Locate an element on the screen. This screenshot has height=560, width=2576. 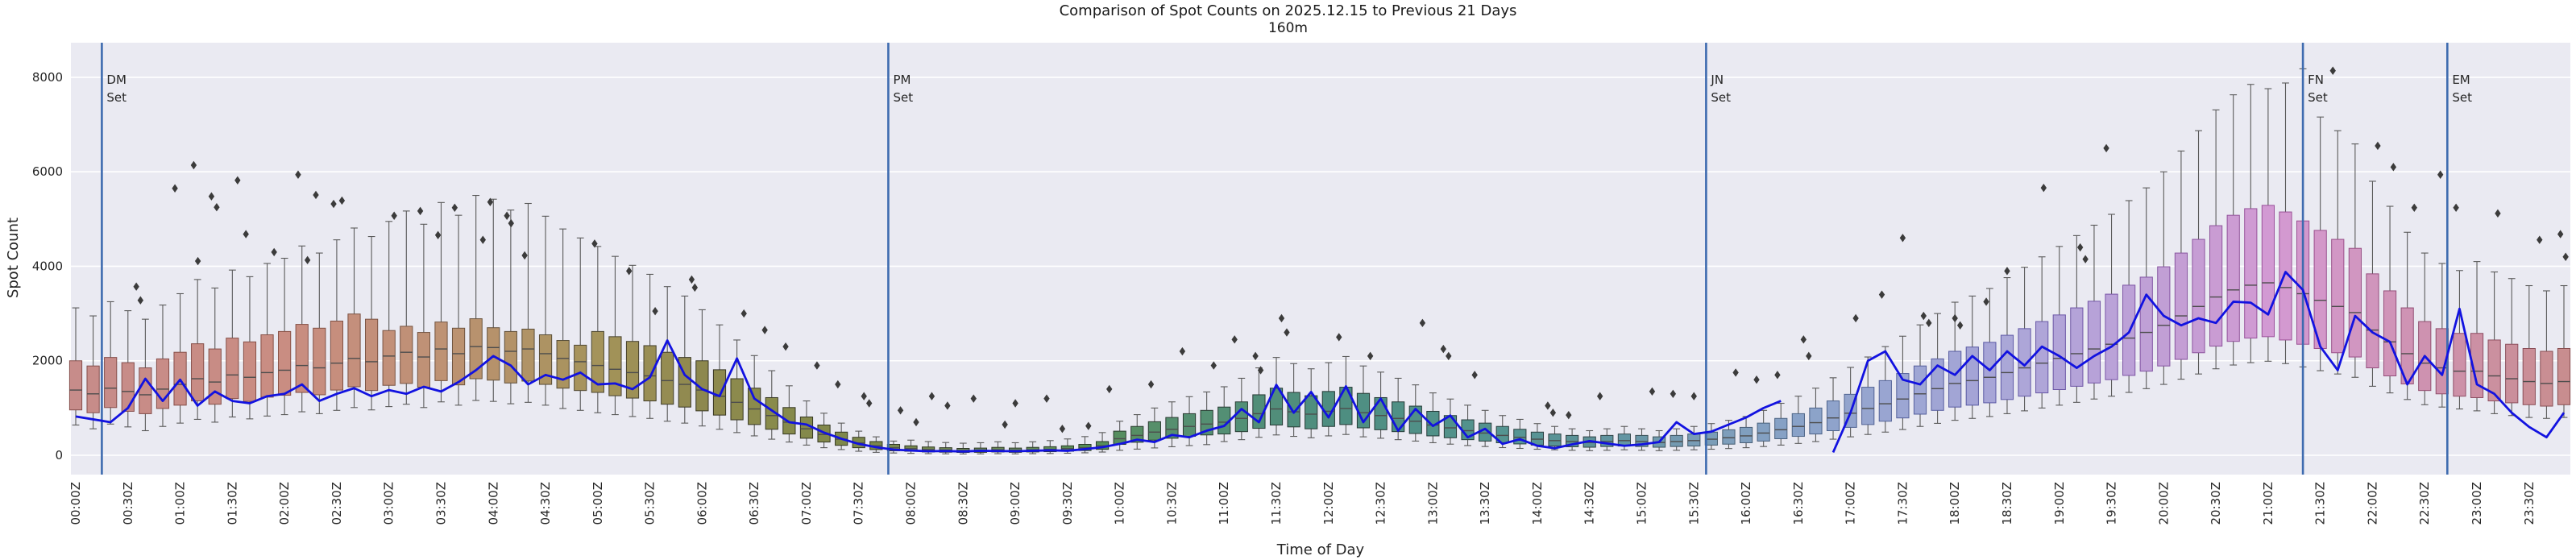
x-axis-label: Time of Day is located at coordinates (1320, 549).